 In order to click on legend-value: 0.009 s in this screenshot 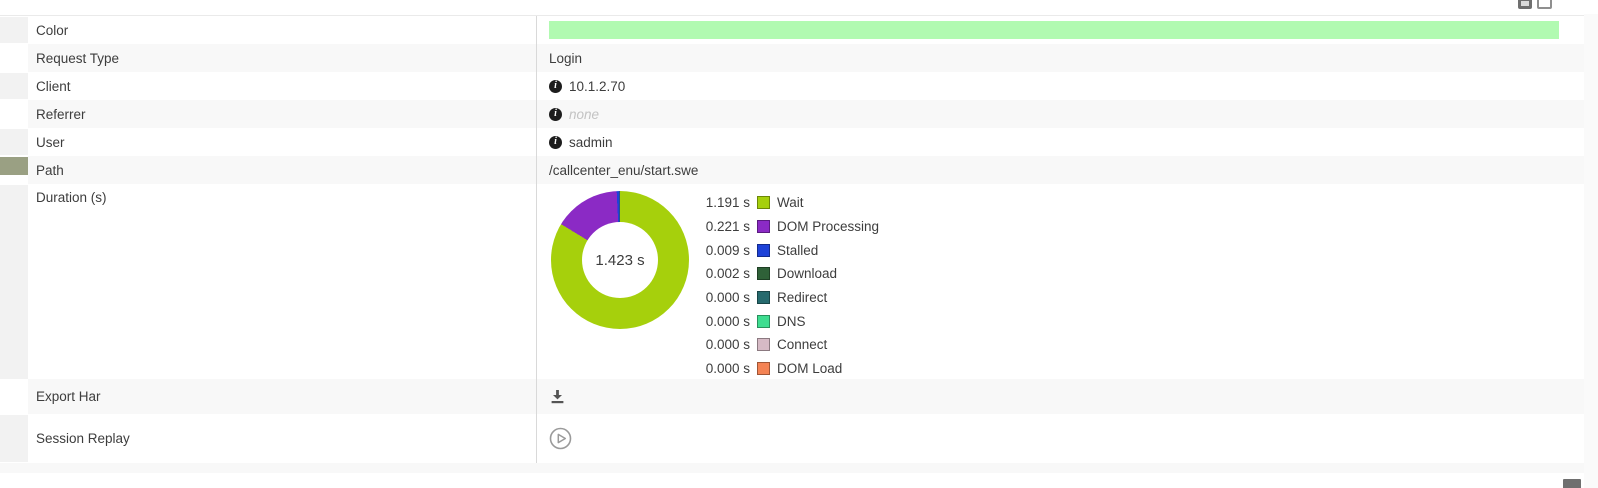, I will do `click(727, 250)`.